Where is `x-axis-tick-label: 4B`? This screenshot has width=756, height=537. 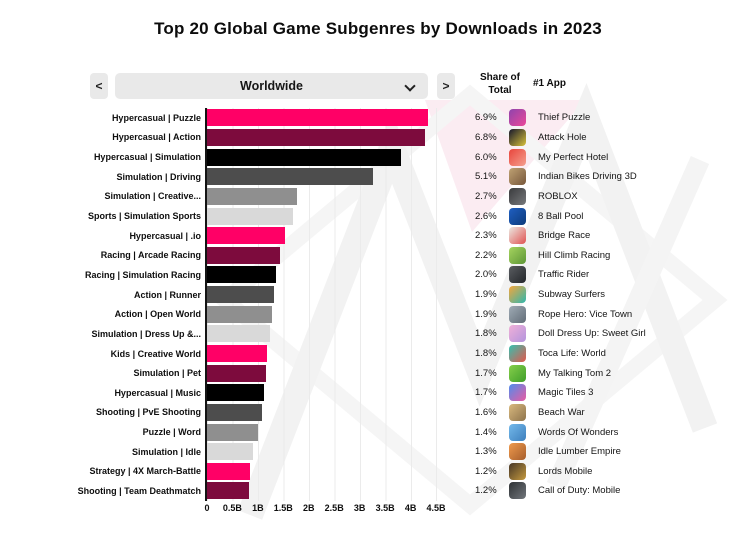 x-axis-tick-label: 4B is located at coordinates (410, 508).